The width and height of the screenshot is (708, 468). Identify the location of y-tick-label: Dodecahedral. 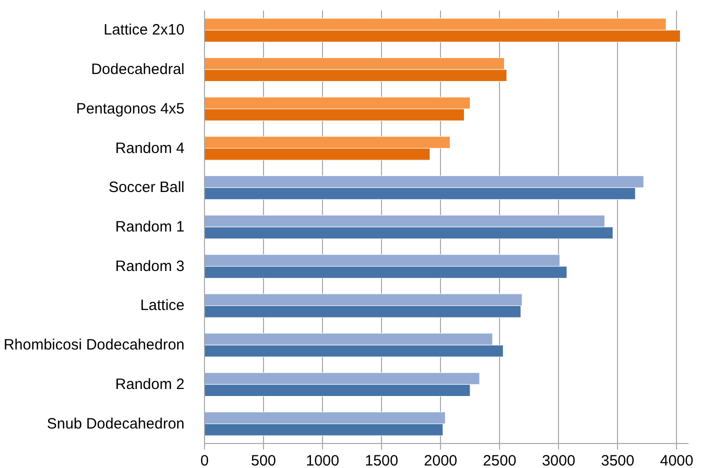
(138, 69).